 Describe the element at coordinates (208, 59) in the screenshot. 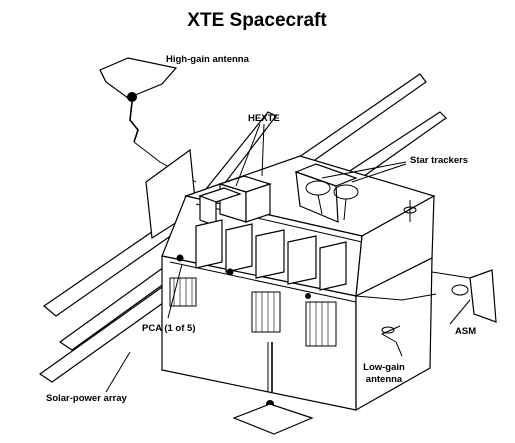

I see `label-high-gain-antenna: High-gain antenna` at that location.